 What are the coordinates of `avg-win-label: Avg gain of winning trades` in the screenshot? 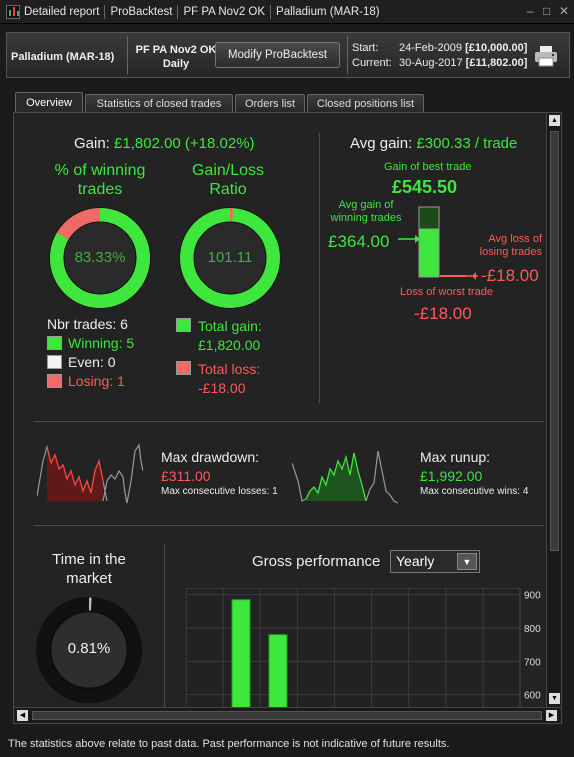 It's located at (366, 212).